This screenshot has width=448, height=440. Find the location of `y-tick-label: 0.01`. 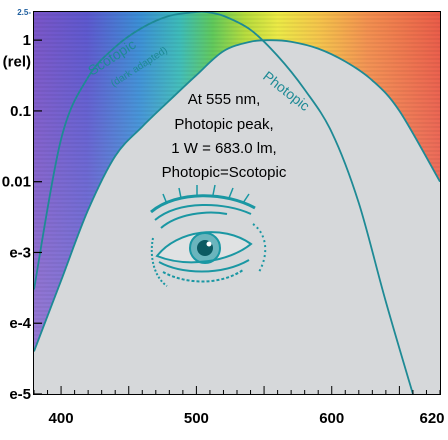

y-tick-label: 0.01 is located at coordinates (16, 182).